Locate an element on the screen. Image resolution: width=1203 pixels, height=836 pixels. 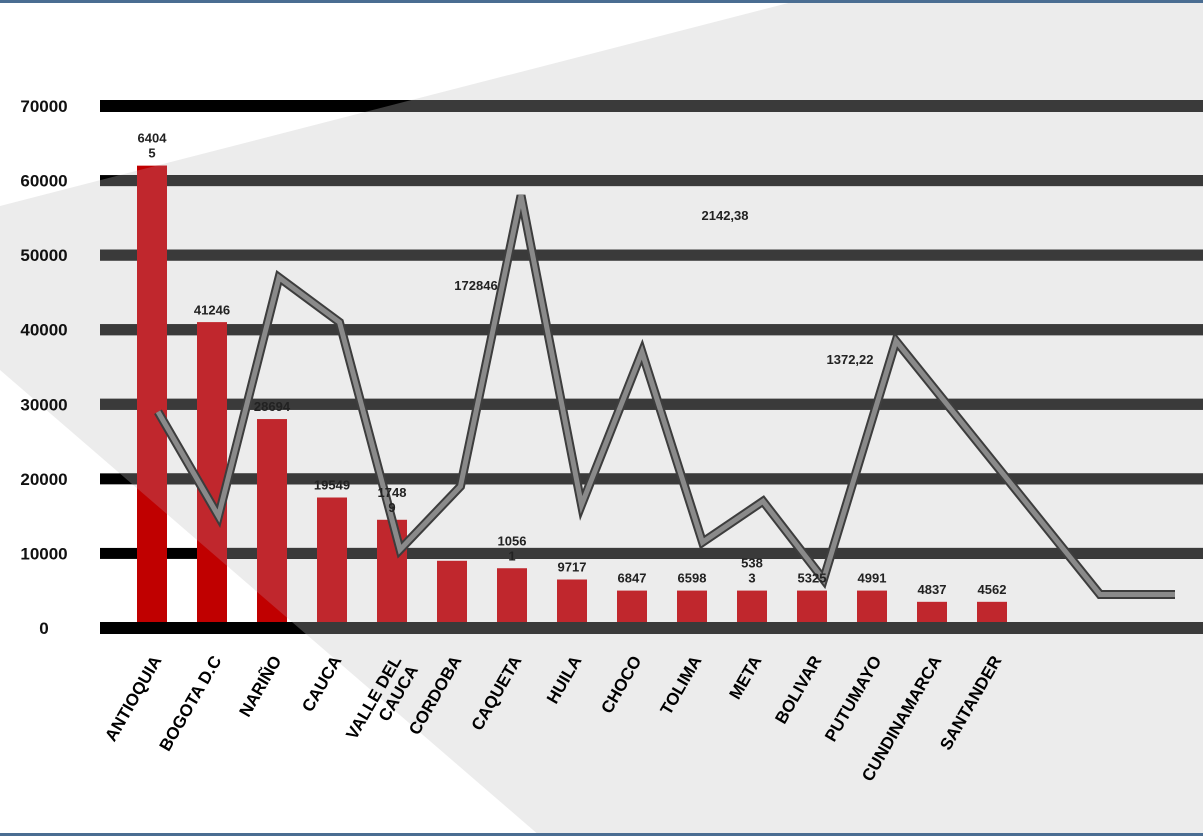
data-label: 1056 is located at coordinates (512, 540).